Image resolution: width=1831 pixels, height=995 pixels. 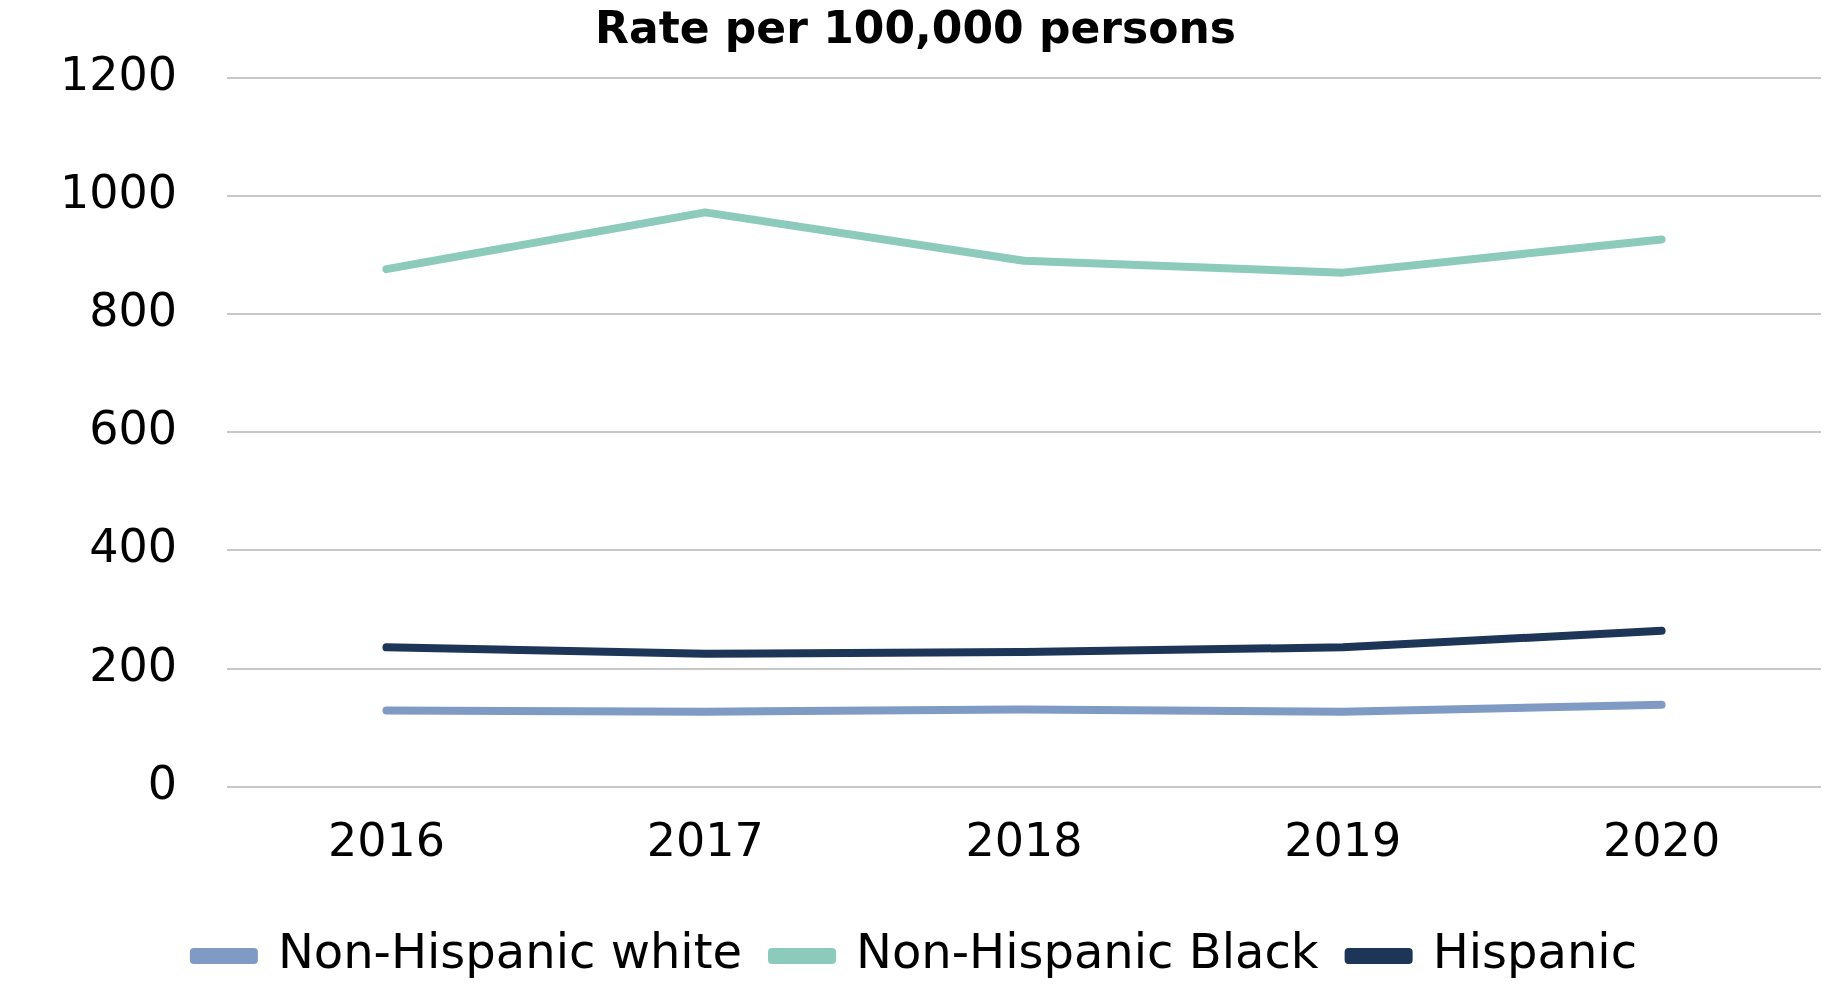 What do you see at coordinates (386, 840) in the screenshot?
I see `x-tick-label: 2016` at bounding box center [386, 840].